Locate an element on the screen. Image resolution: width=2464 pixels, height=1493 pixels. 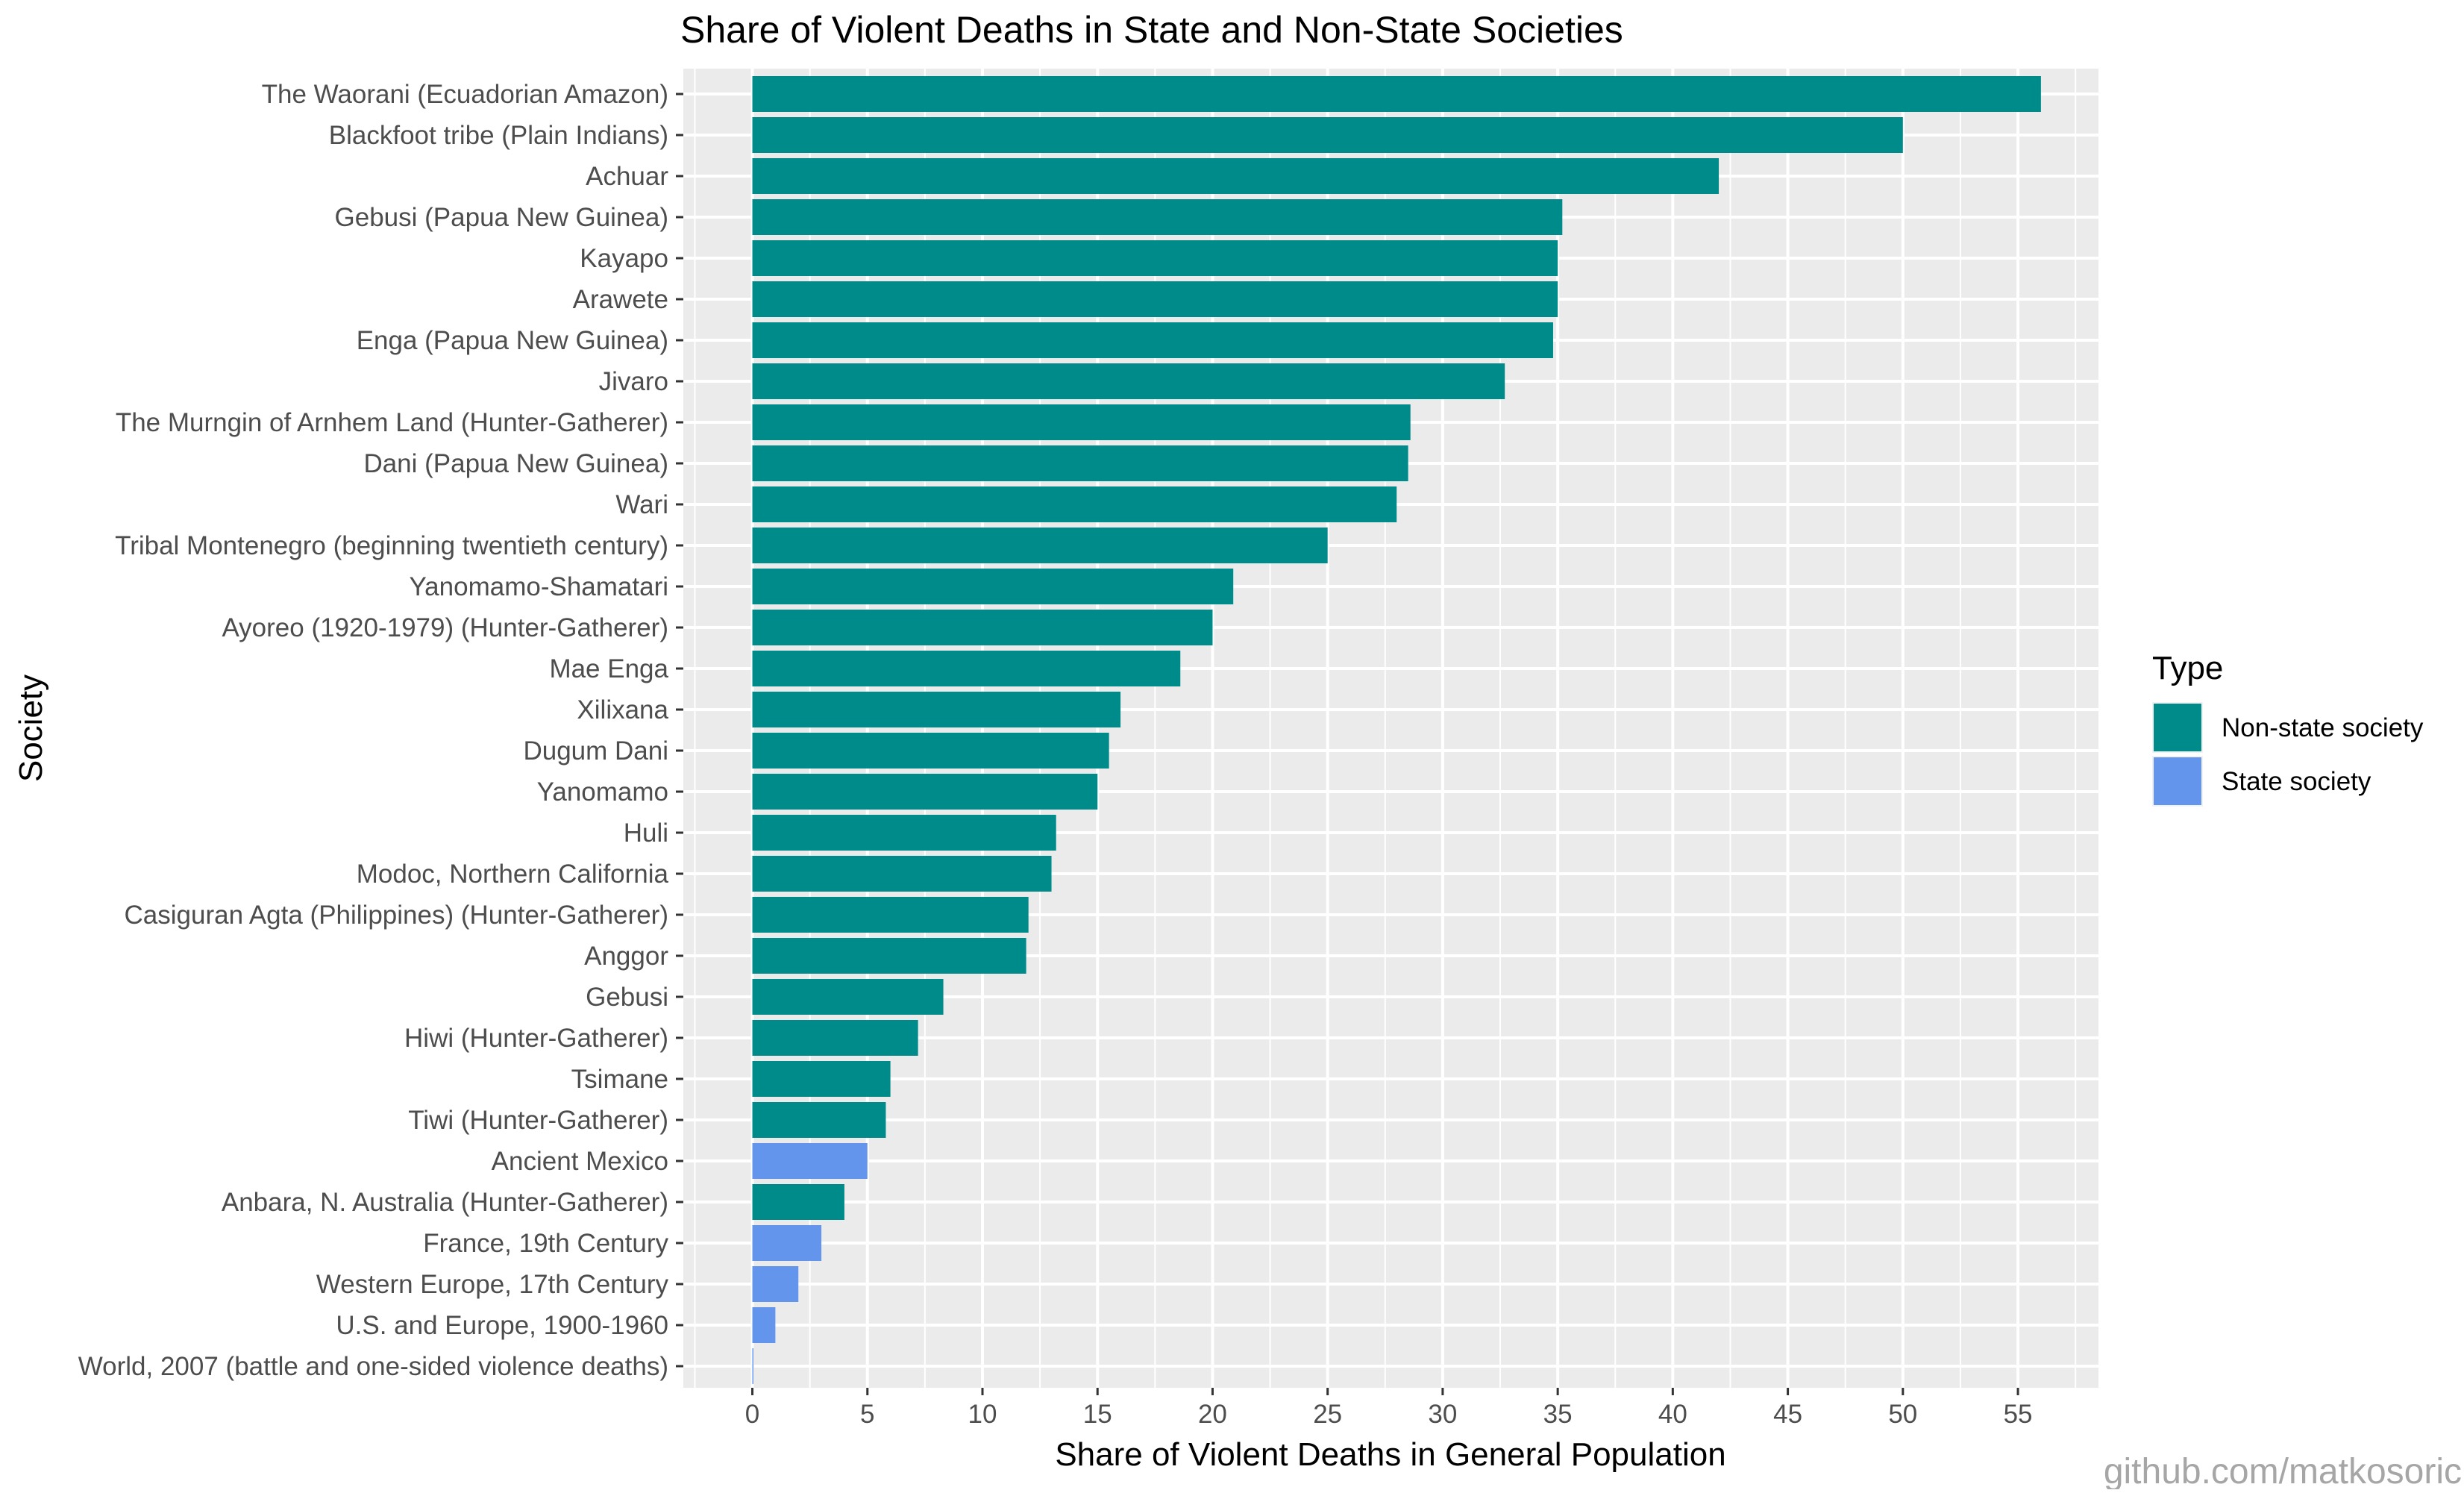
y-tick-label: Arawete is located at coordinates (620, 299).